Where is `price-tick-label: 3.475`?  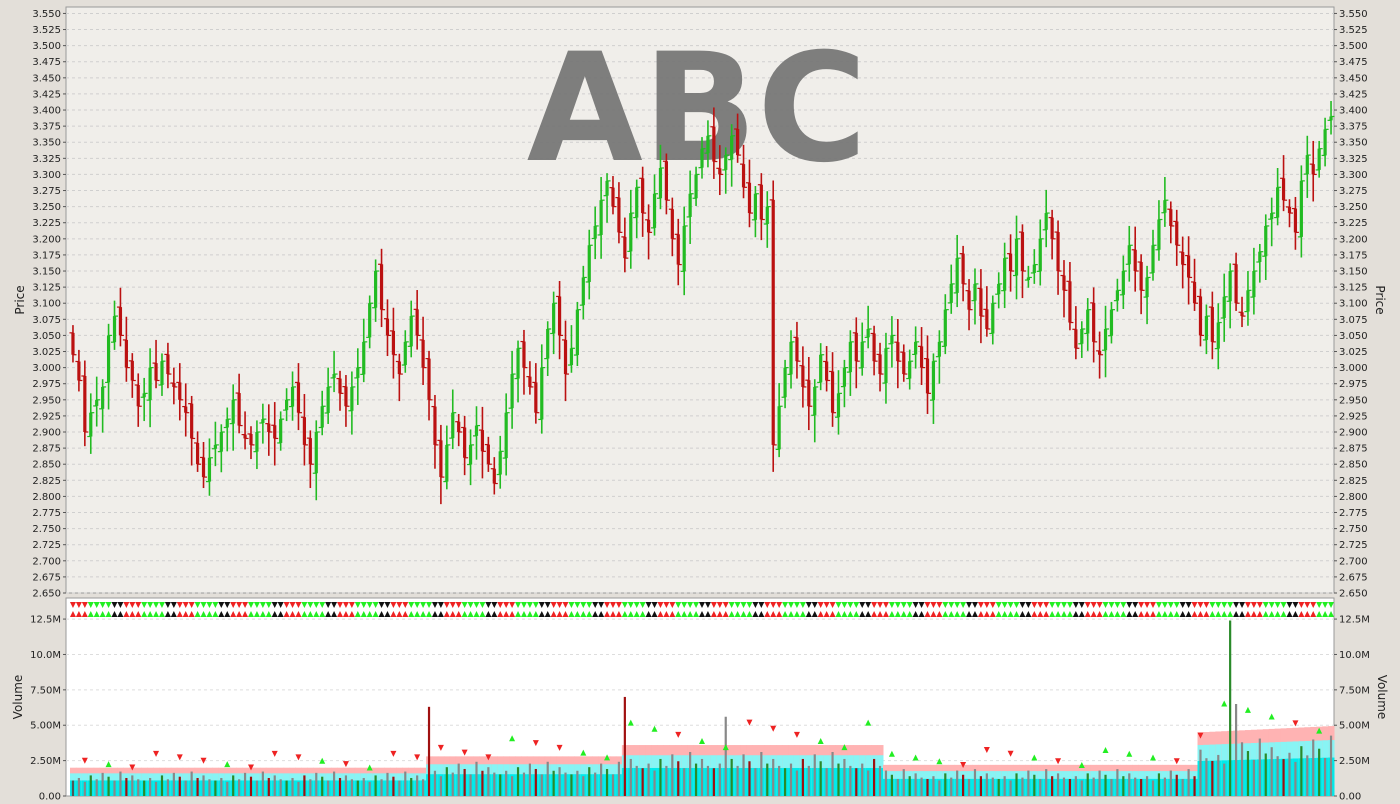 price-tick-label: 3.475 is located at coordinates (1353, 62).